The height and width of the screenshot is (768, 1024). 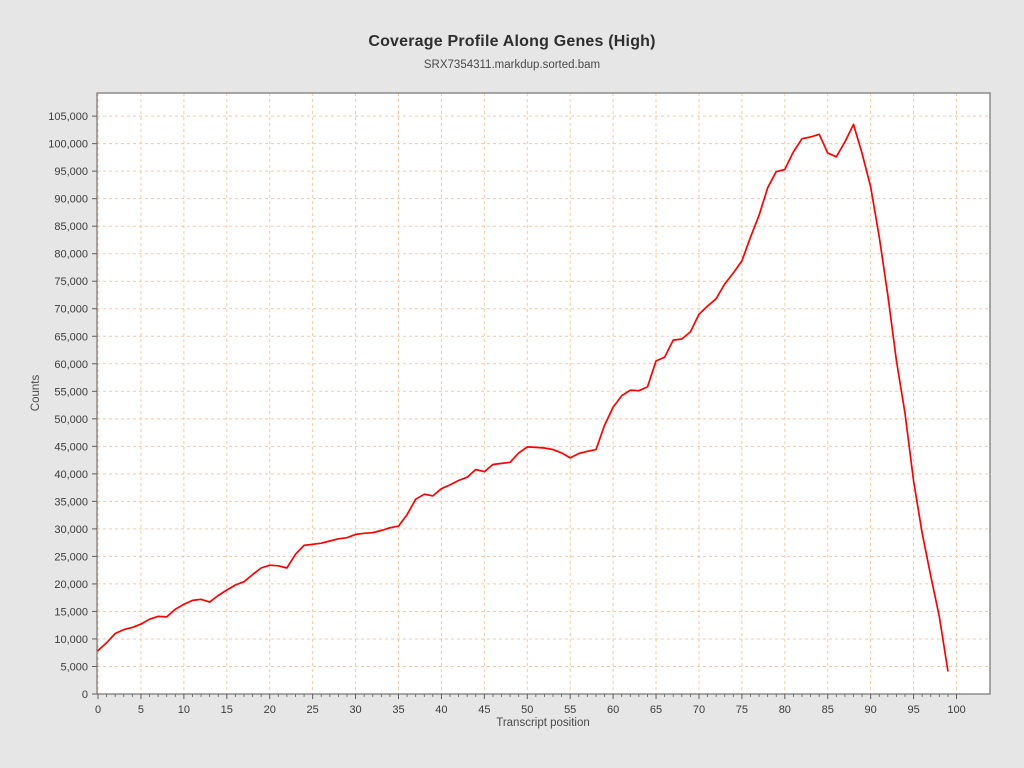 What do you see at coordinates (71, 255) in the screenshot?
I see `y-tick-label: 80,000` at bounding box center [71, 255].